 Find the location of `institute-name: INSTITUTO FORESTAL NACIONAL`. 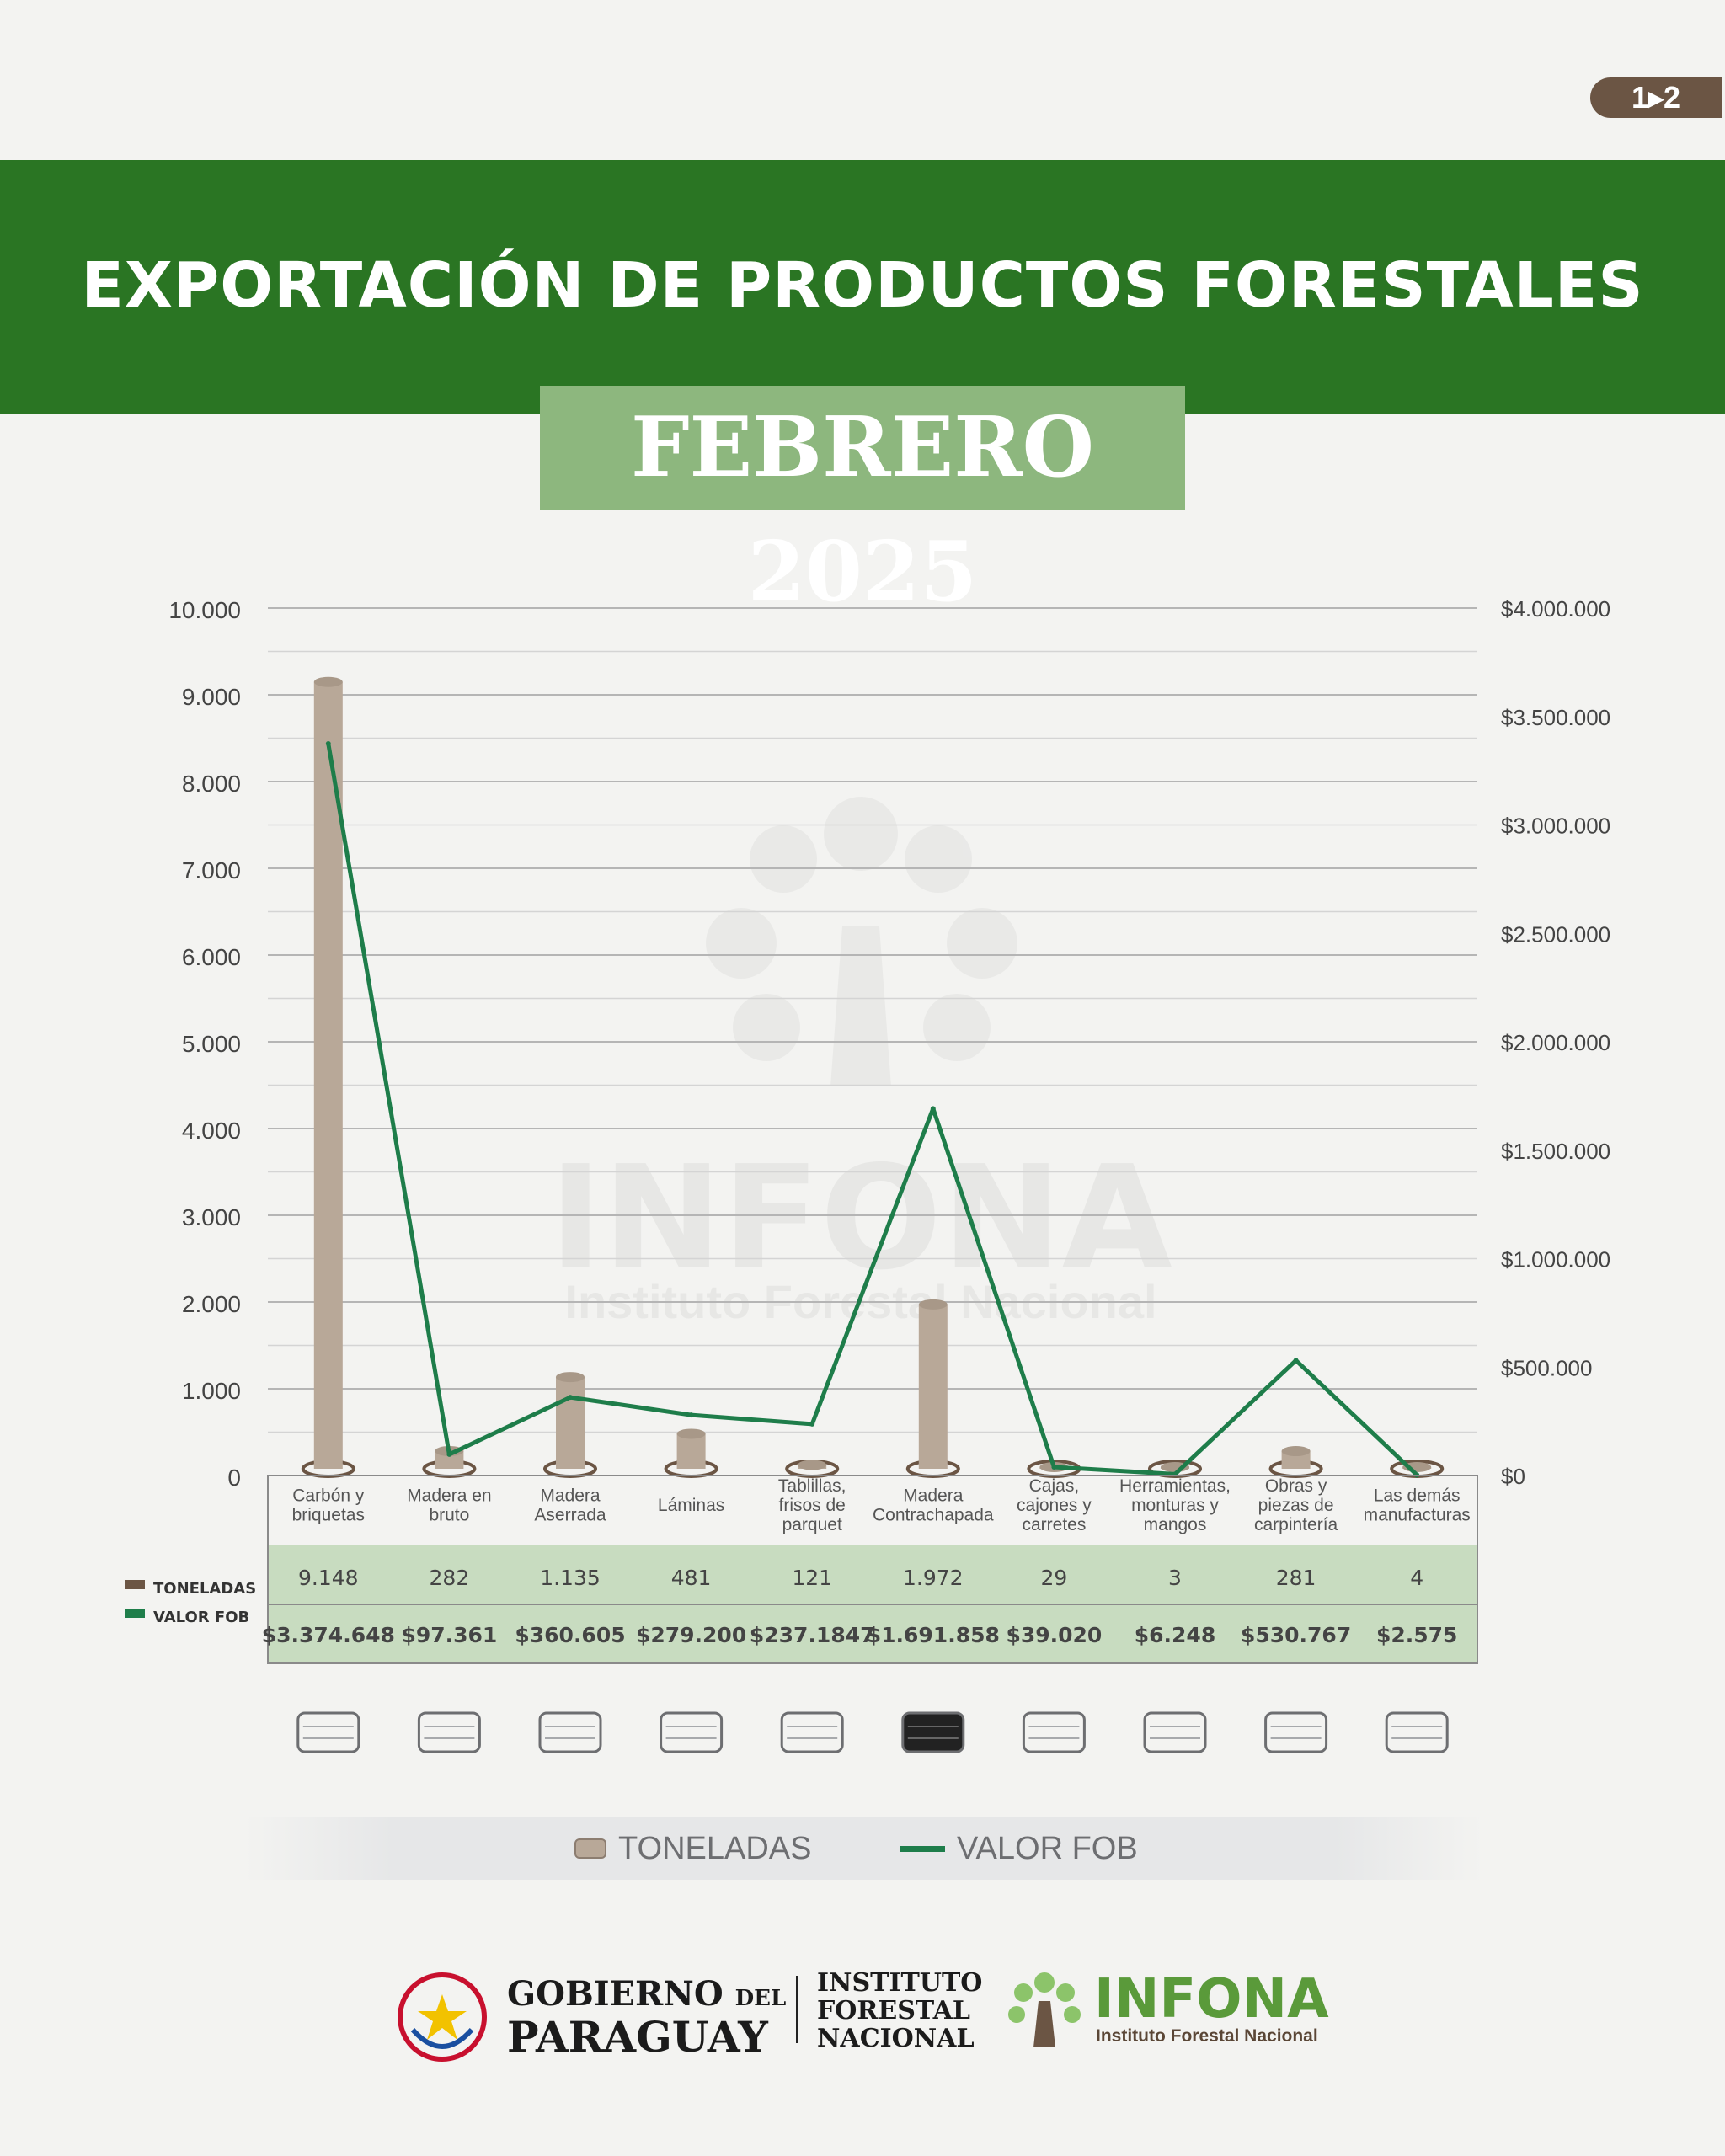

institute-name: INSTITUTO FORESTAL NACIONAL is located at coordinates (899, 2010).